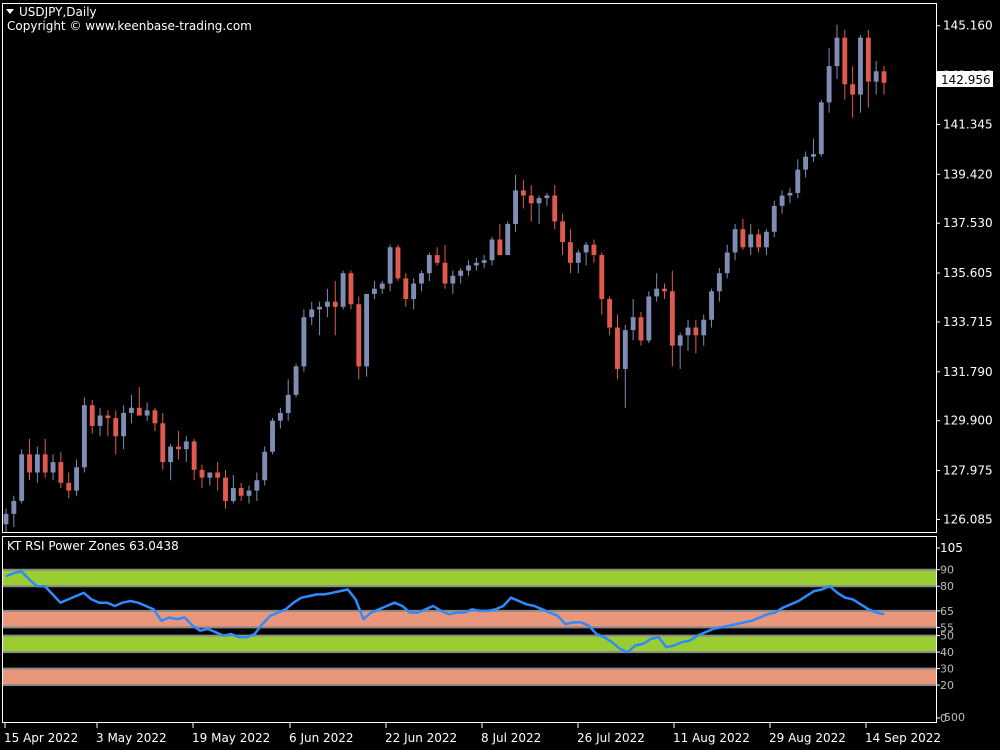  I want to click on date-tick-label: 3 May 2022, so click(131, 738).